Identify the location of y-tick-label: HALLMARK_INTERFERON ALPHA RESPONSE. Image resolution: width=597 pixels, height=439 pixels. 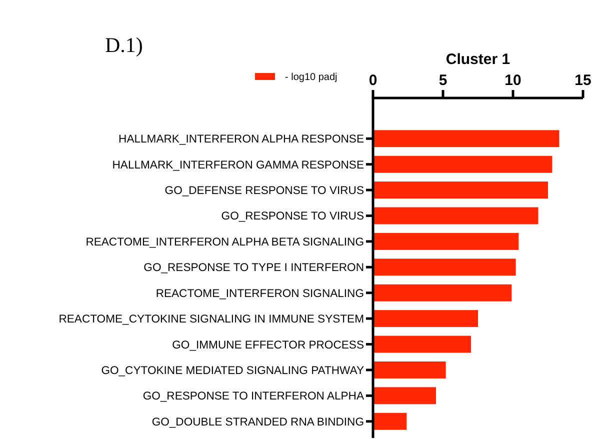
(241, 140).